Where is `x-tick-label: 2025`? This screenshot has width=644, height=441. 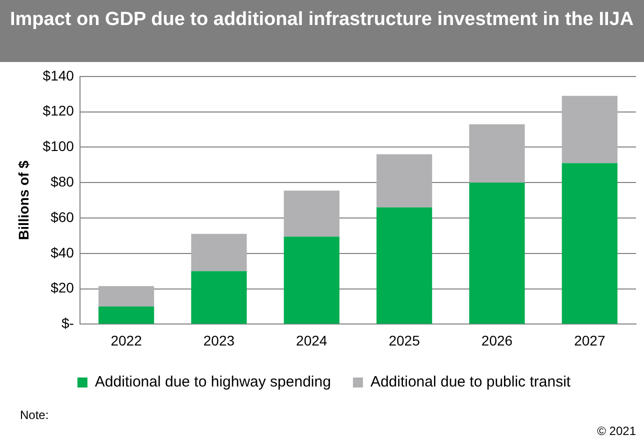
x-tick-label: 2025 is located at coordinates (404, 340).